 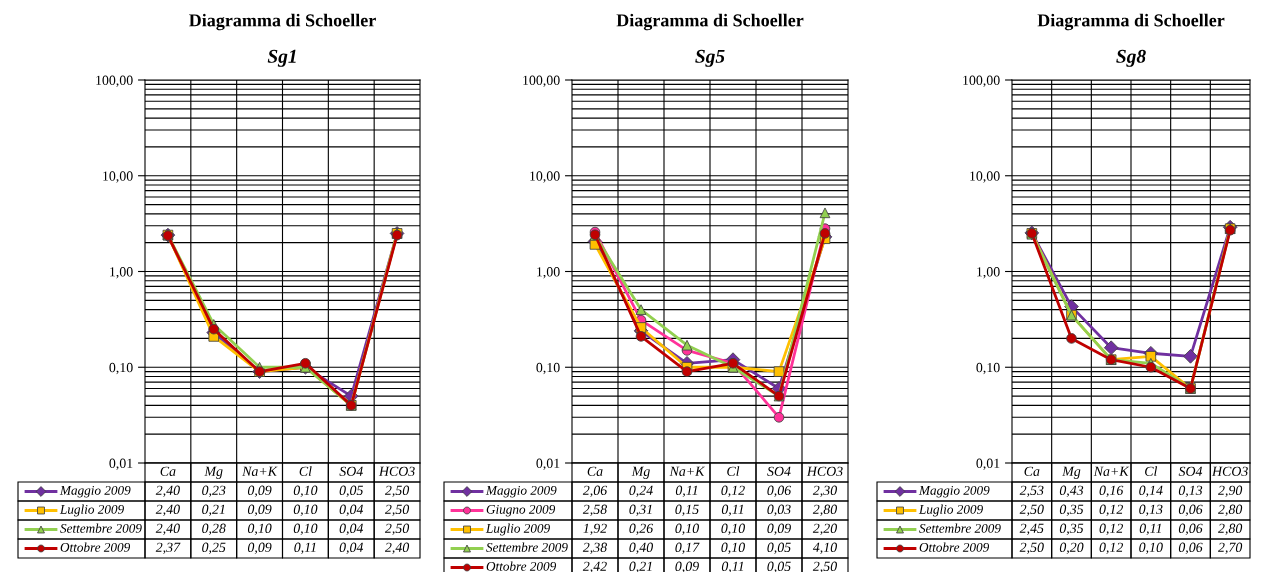 What do you see at coordinates (545, 177) in the screenshot?
I see `y-tick-label: 10,00` at bounding box center [545, 177].